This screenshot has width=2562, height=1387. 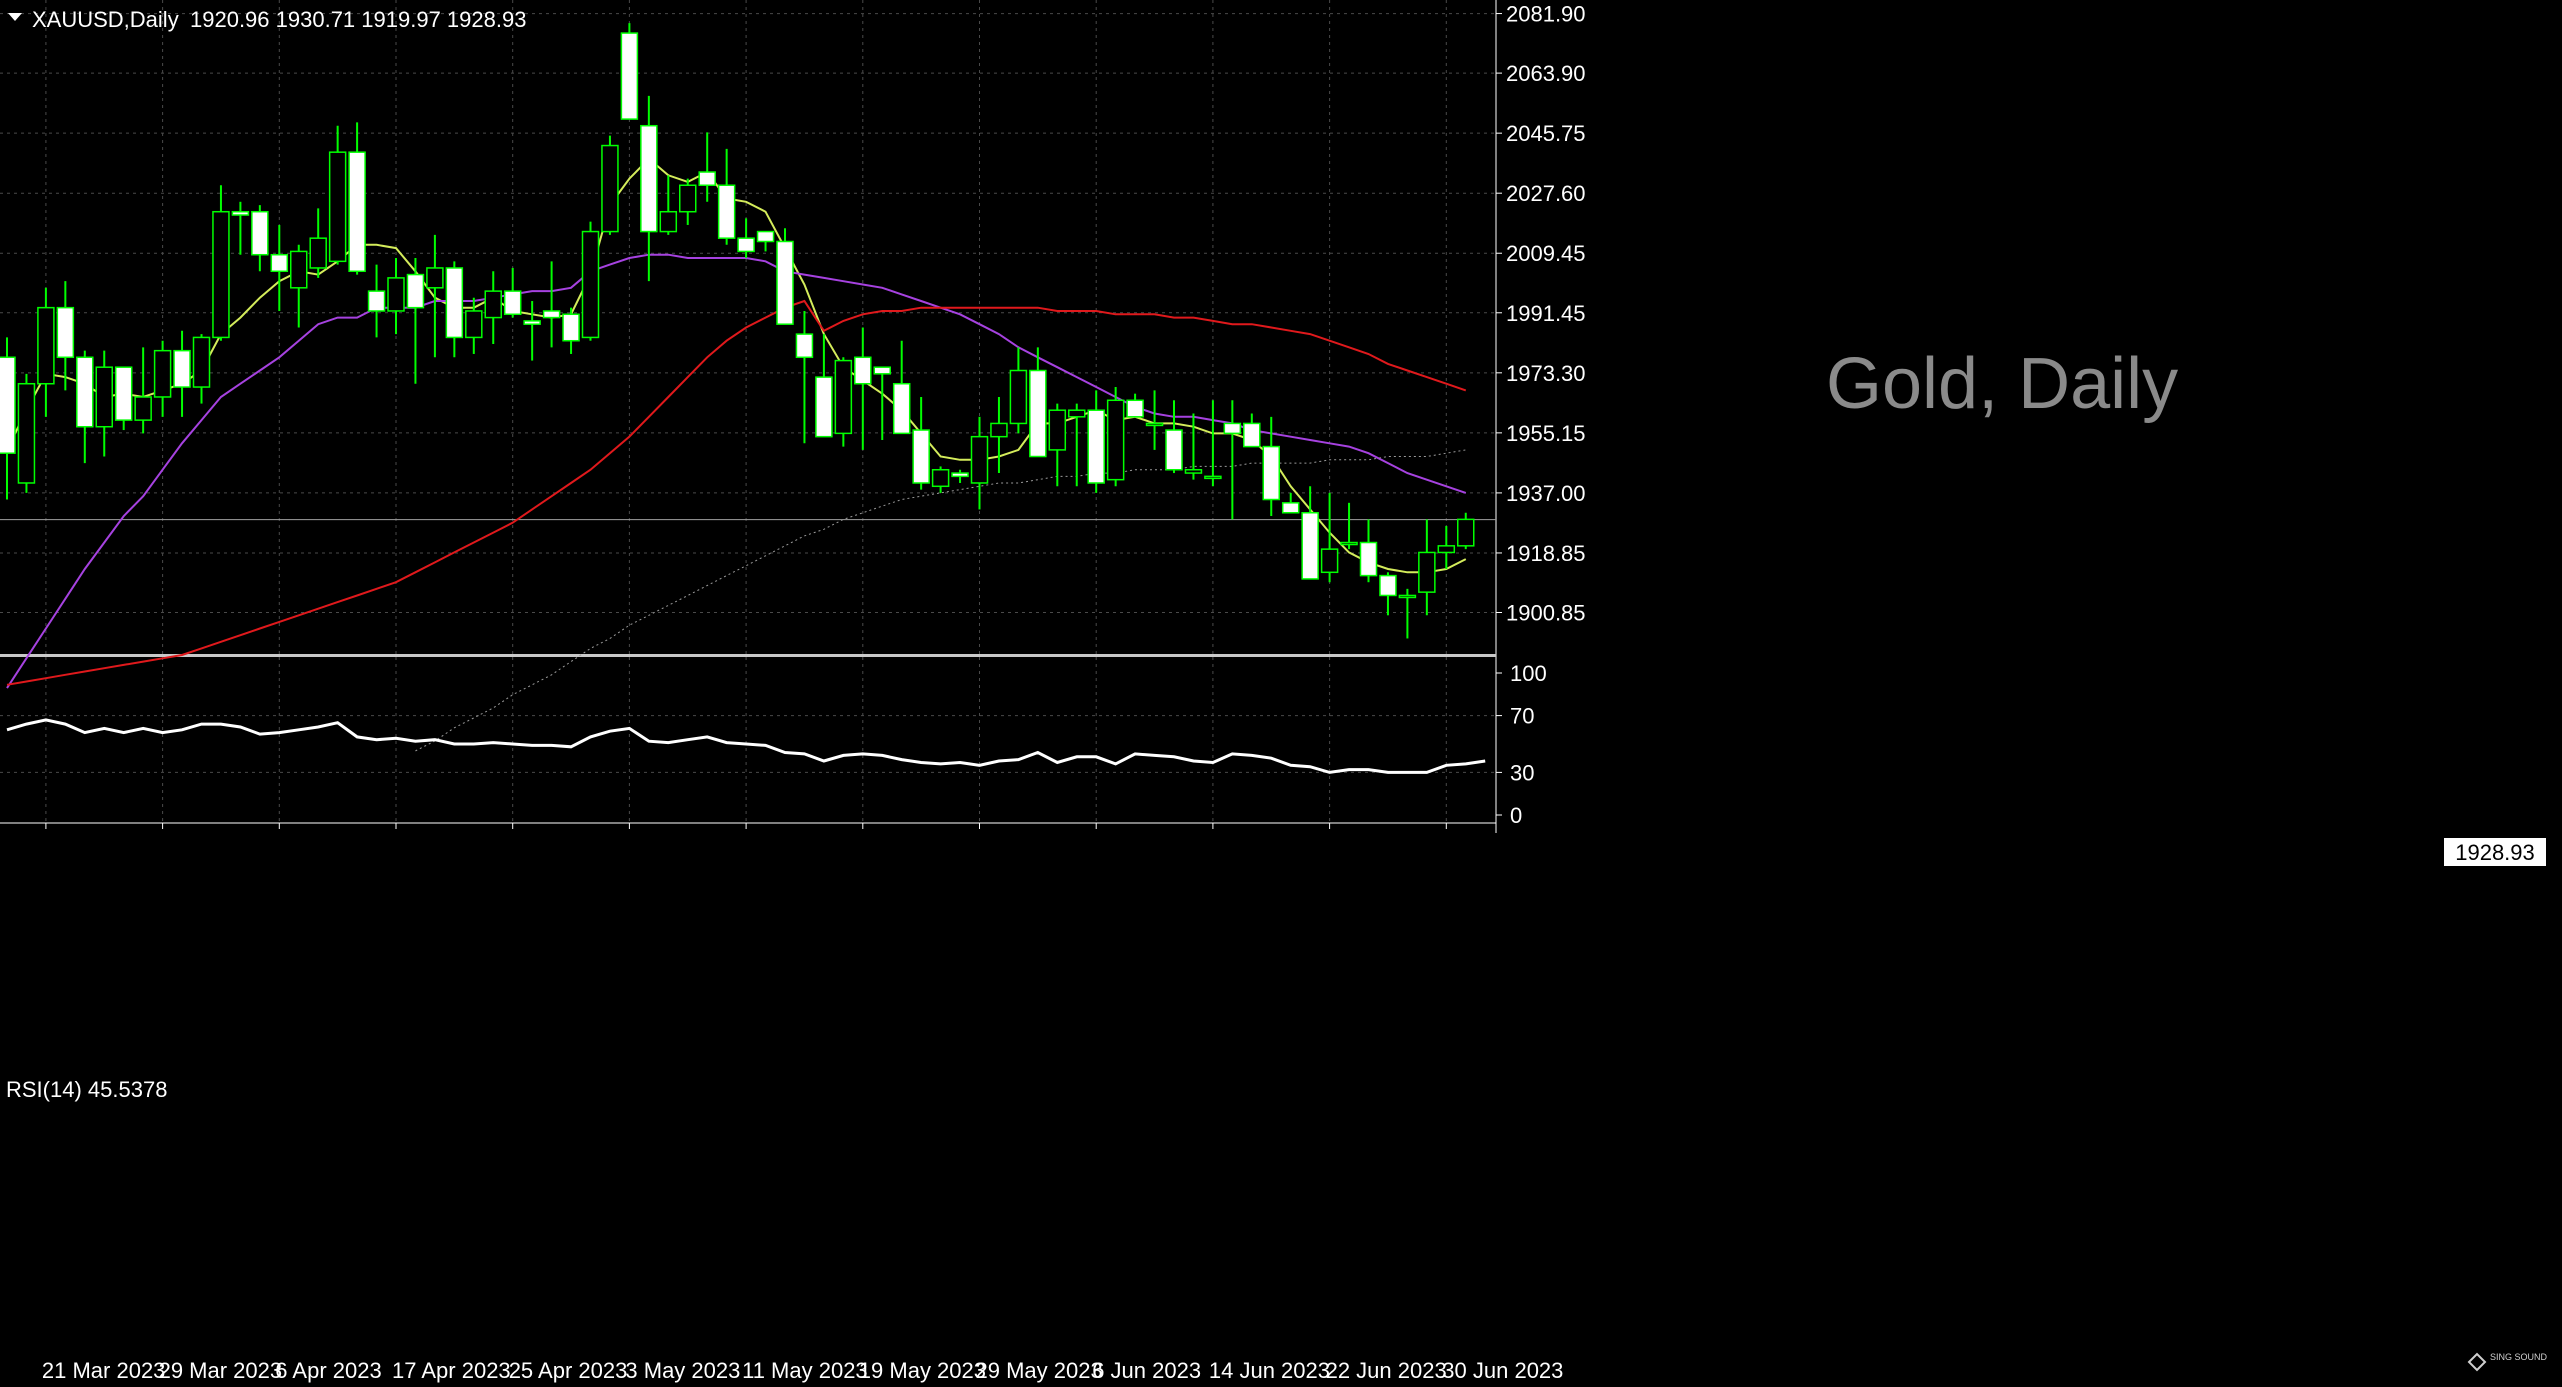 What do you see at coordinates (1522, 772) in the screenshot?
I see `rsi-tick-label: 30` at bounding box center [1522, 772].